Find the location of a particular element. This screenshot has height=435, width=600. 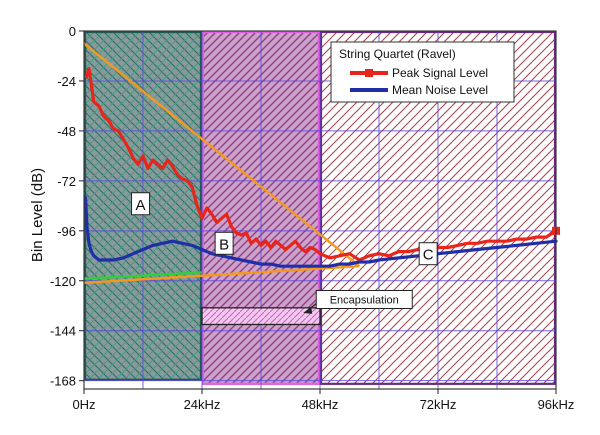

y-tick-label-168: -168 is located at coordinates (63, 381).